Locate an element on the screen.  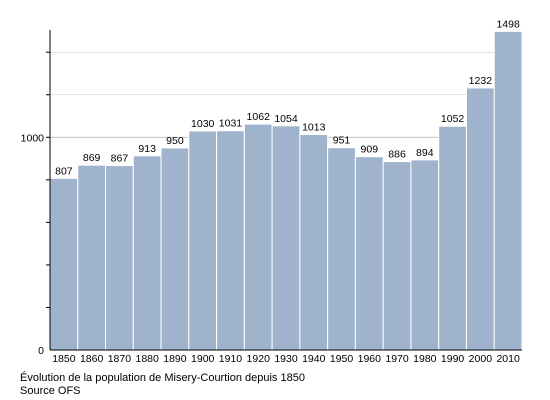
x-tick-label-1890: 1890 is located at coordinates (175, 359).